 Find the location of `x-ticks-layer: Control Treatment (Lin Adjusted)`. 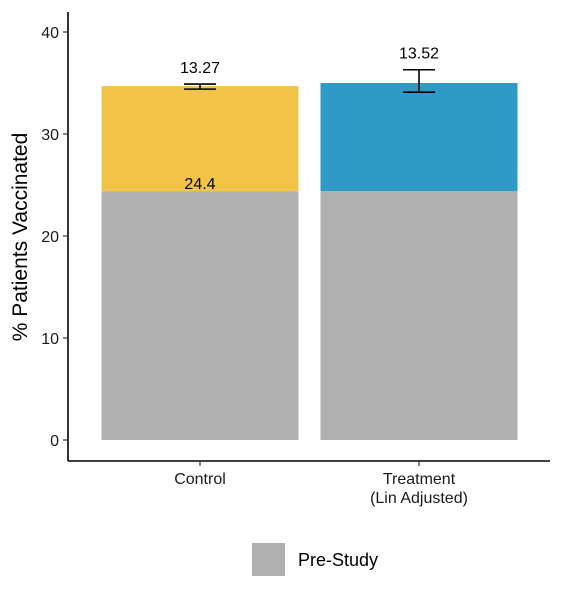

x-ticks-layer: Control Treatment (Lin Adjusted) is located at coordinates (321, 484).